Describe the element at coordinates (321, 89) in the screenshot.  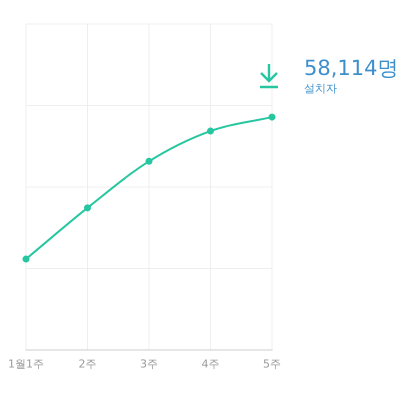
I see `text: 설치자` at that location.